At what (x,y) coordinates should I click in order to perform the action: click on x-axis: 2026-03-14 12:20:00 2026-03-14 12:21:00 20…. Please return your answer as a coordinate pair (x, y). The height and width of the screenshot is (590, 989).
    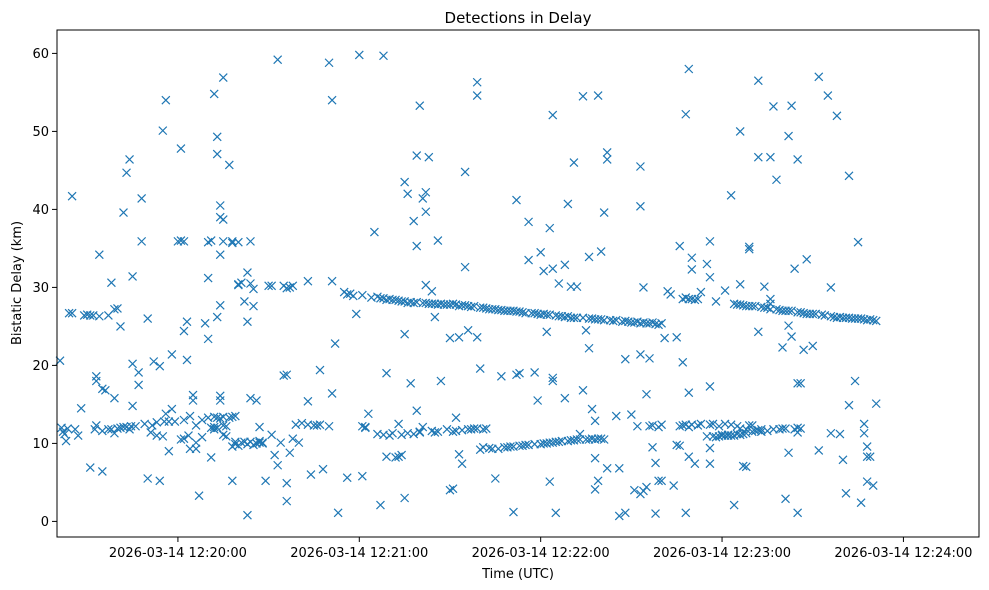
    Looking at the image, I should click on (540, 549).